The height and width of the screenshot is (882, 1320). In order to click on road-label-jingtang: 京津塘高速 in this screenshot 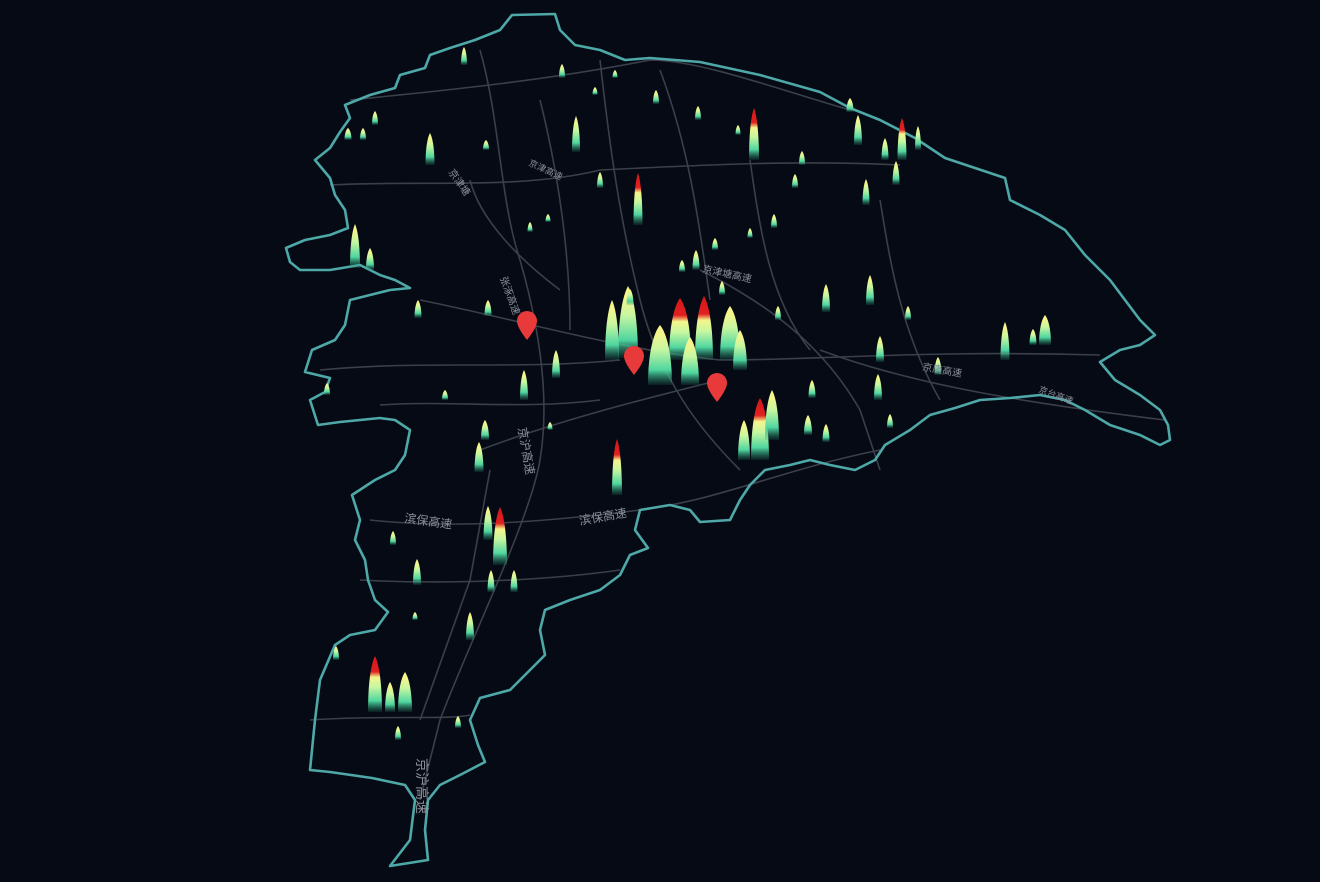, I will do `click(727, 273)`.